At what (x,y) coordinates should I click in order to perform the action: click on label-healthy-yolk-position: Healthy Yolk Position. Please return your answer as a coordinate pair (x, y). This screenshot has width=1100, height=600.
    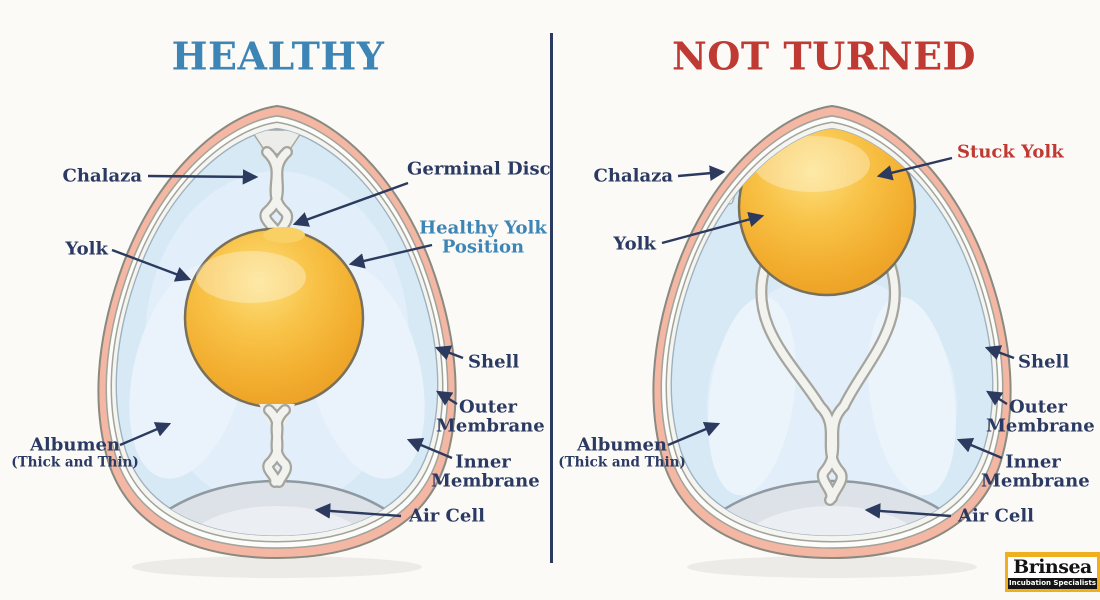
    Looking at the image, I should click on (483, 237).